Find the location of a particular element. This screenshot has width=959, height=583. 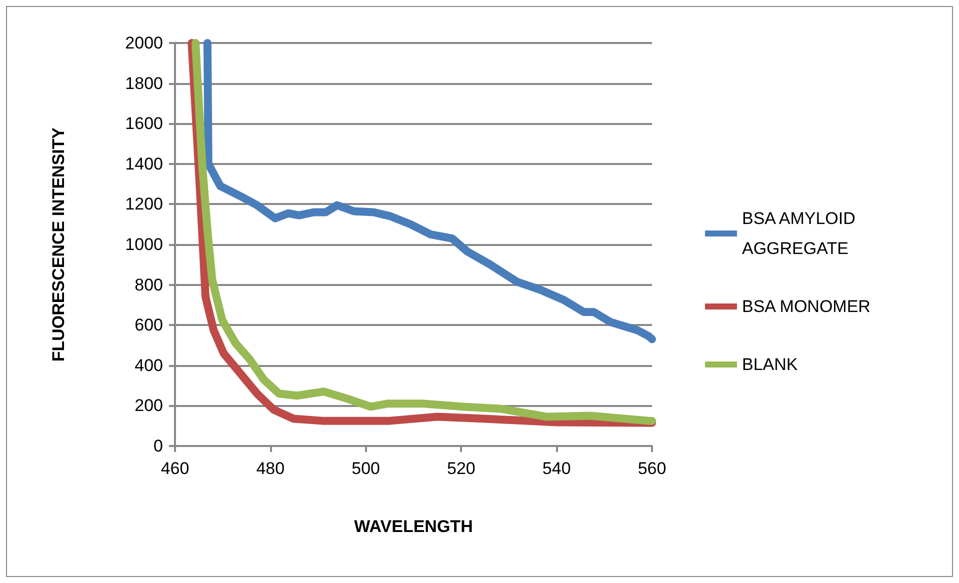

y-tick-label: 600 is located at coordinates (148, 325).